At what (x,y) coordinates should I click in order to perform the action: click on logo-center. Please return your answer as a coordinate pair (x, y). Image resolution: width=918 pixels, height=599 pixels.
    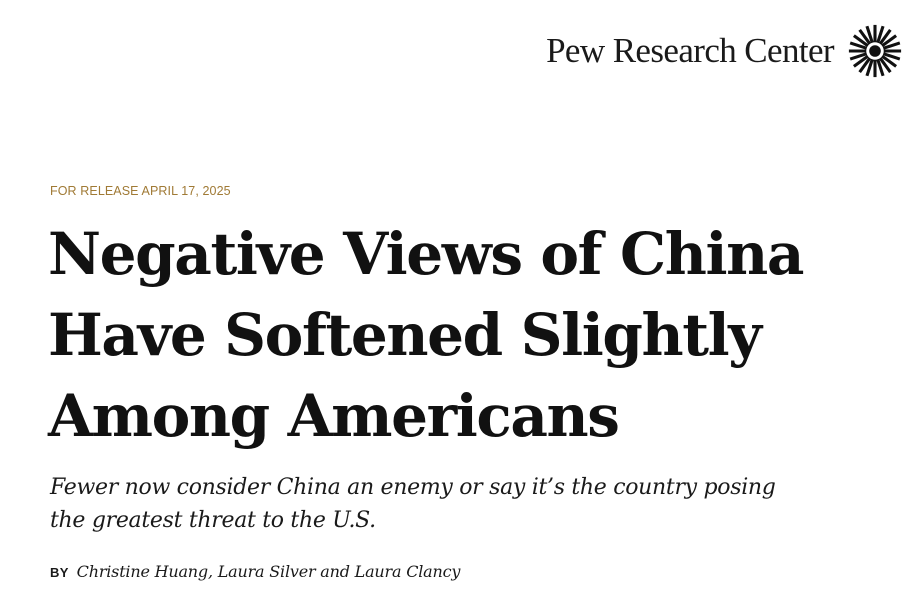
    Looking at the image, I should click on (875, 51).